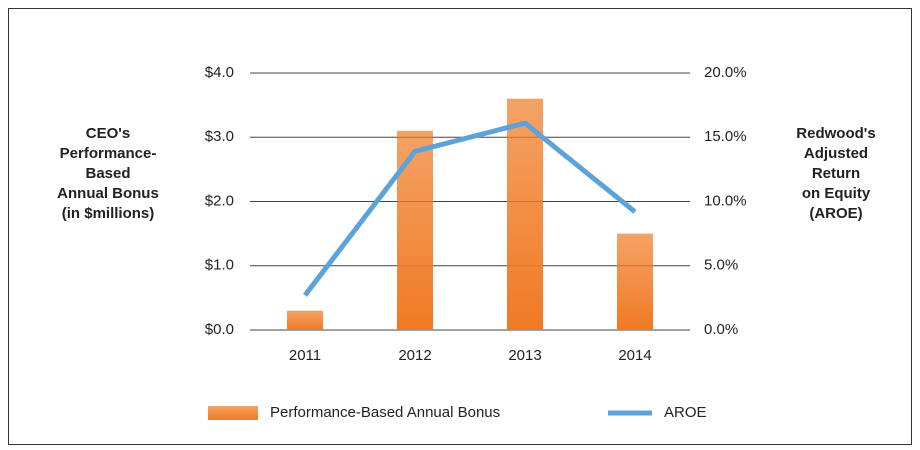 The image size is (920, 450). Describe the element at coordinates (219, 265) in the screenshot. I see `y-tick-label: $1.0` at that location.